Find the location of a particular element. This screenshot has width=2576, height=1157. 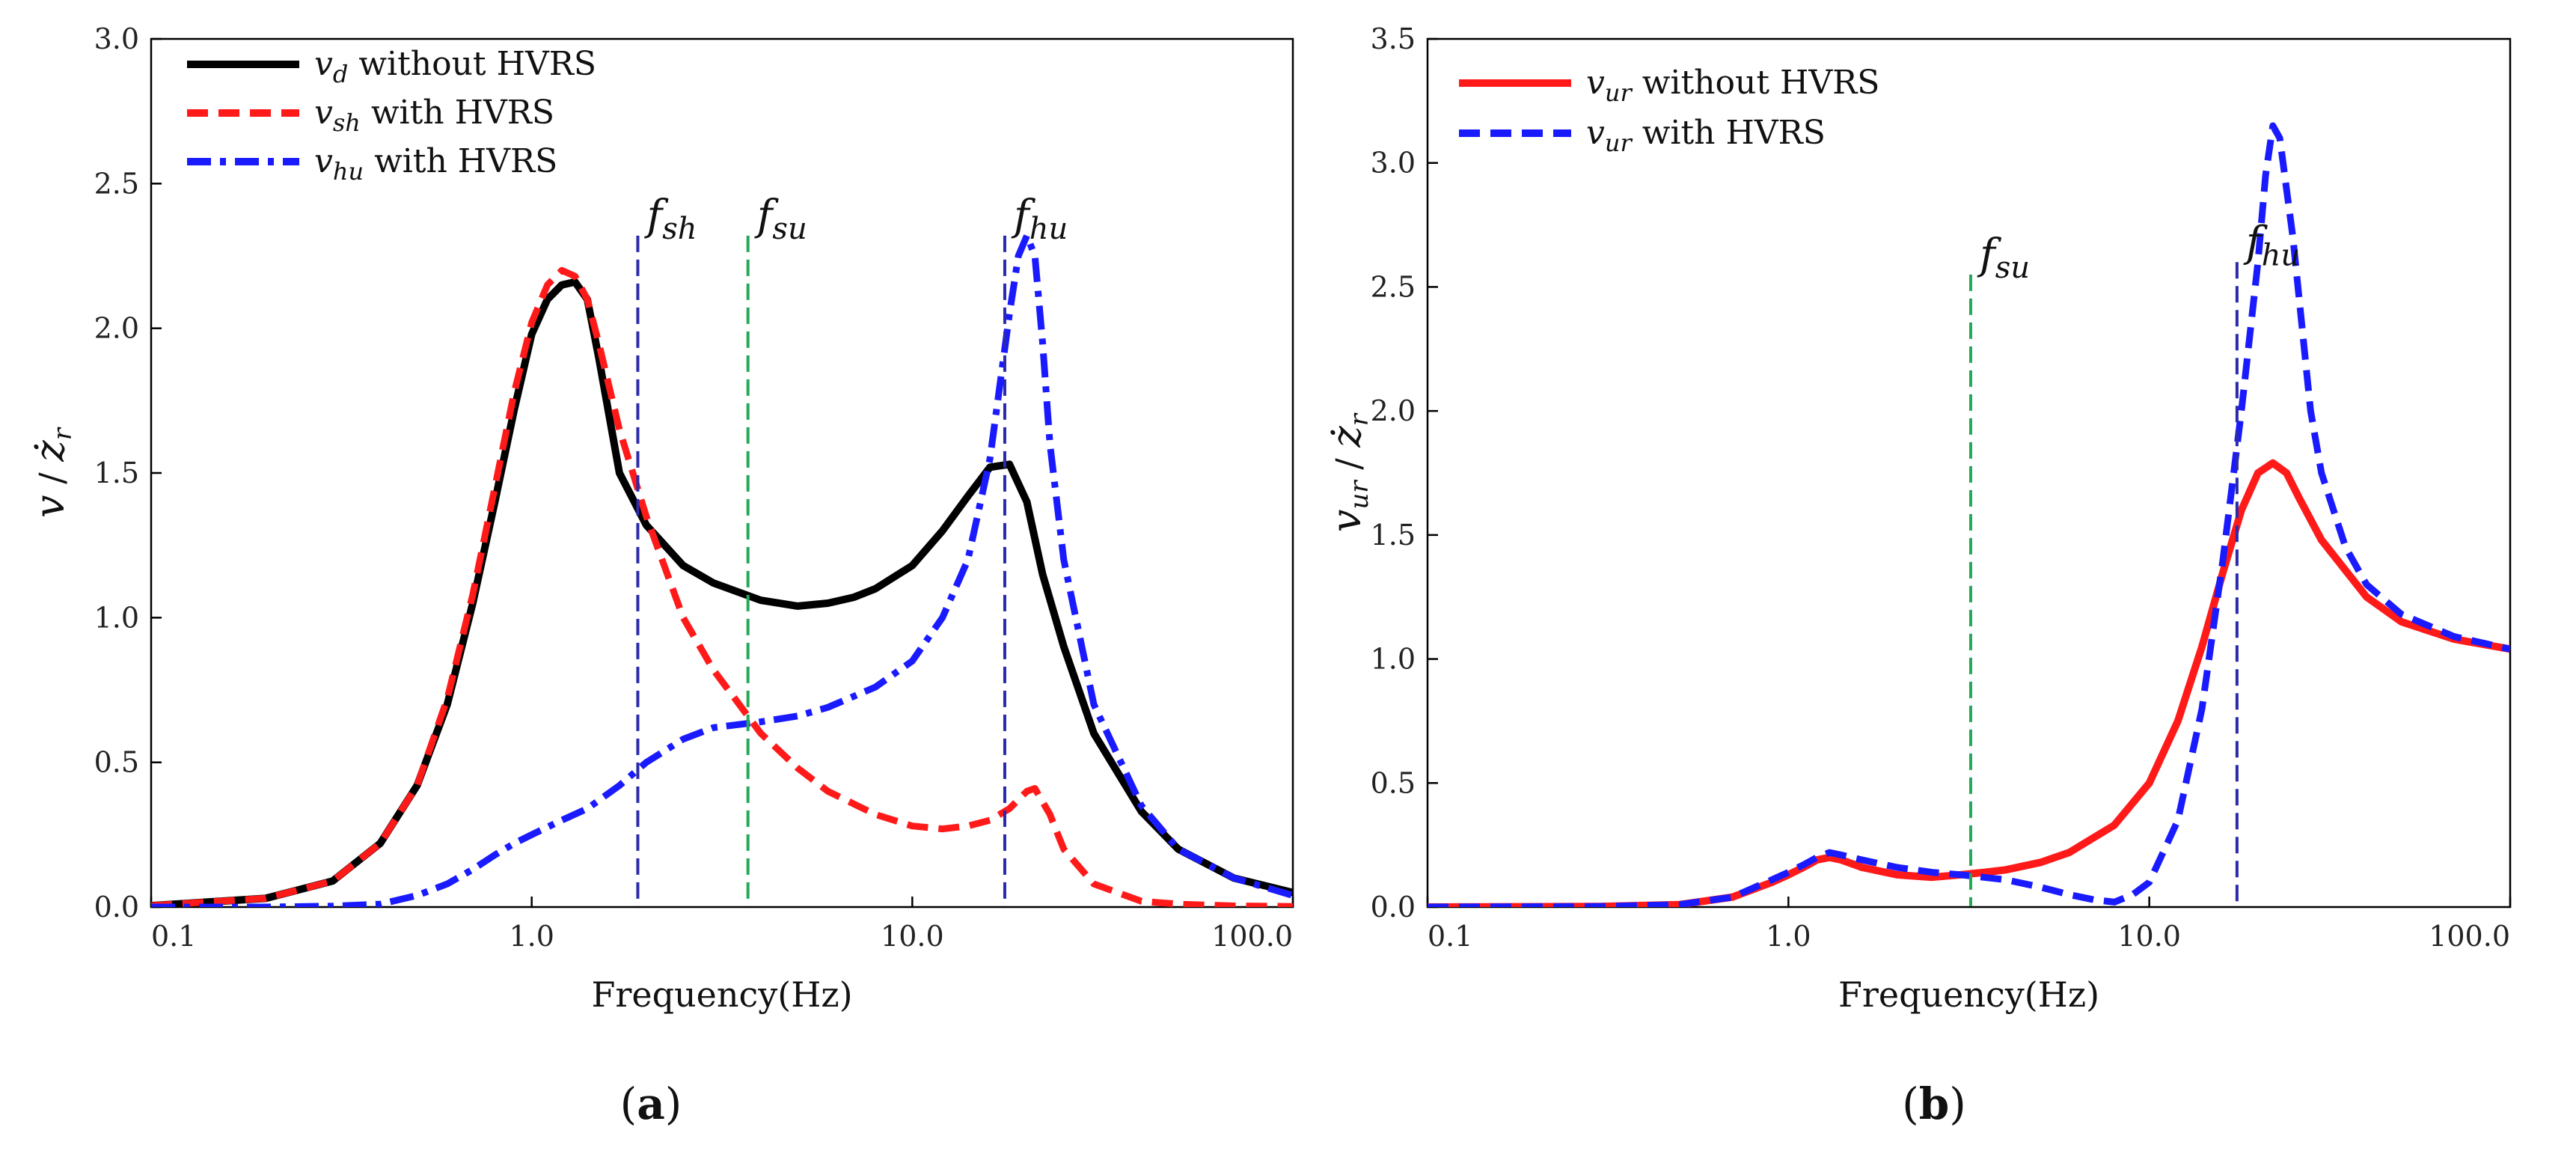

y-axis-label: vur / żr is located at coordinates (1348, 472).